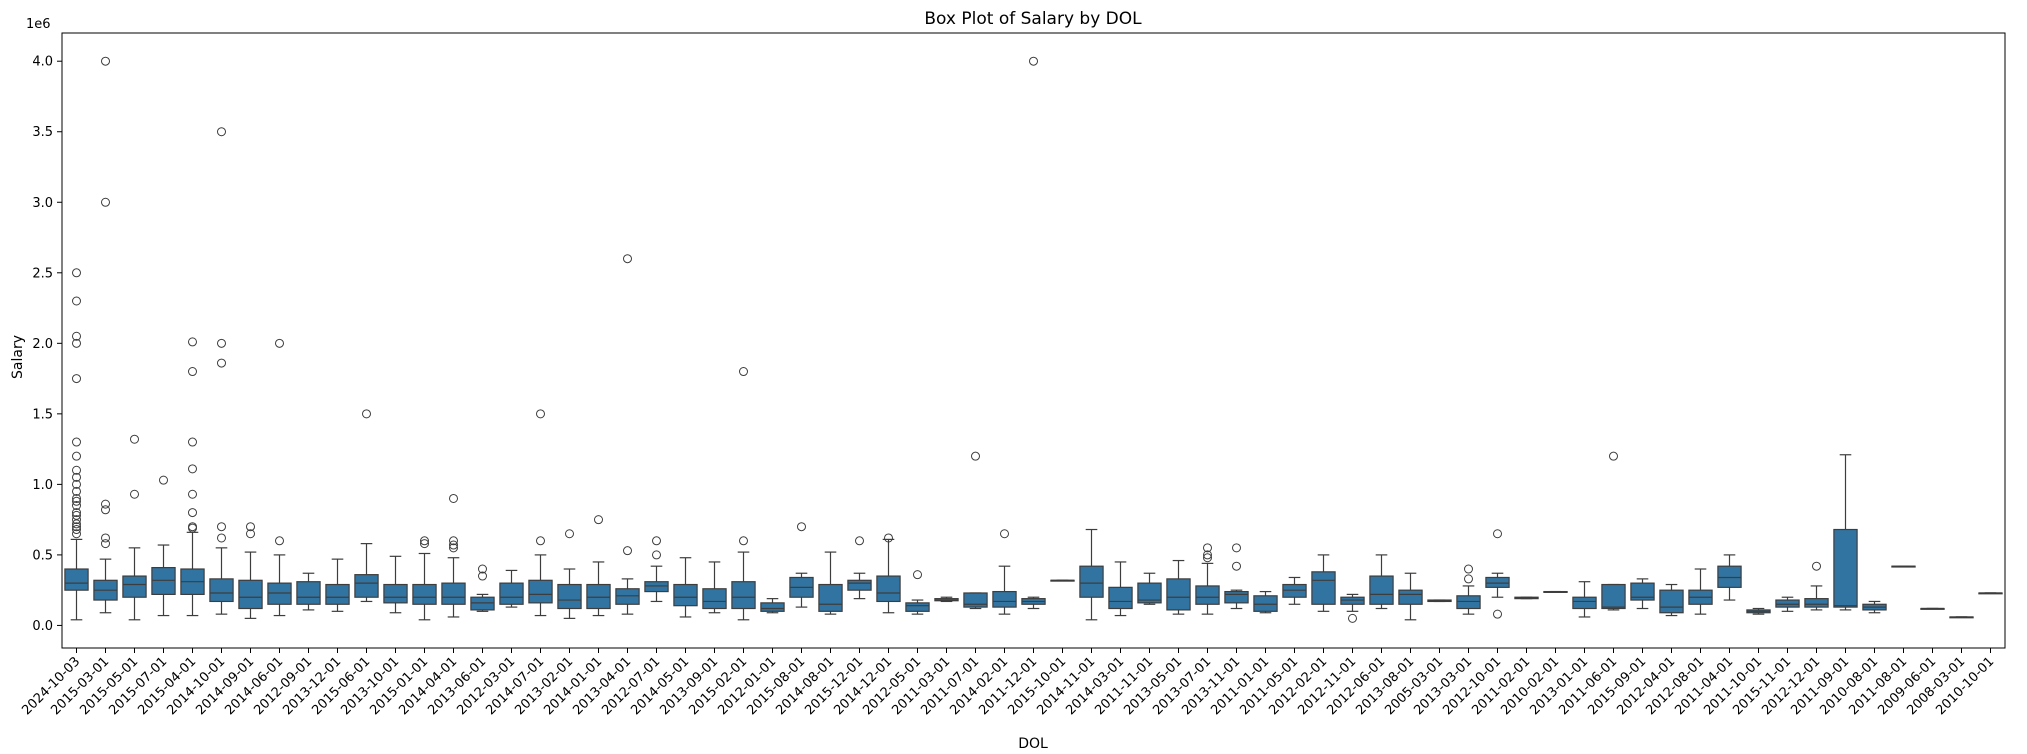 The width and height of the screenshot is (2027, 754). Describe the element at coordinates (42, 555) in the screenshot. I see `y-tick-label: 0.5` at that location.